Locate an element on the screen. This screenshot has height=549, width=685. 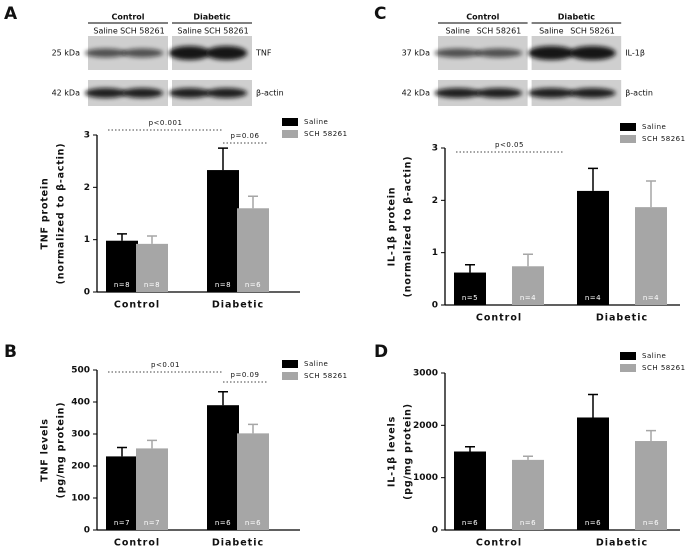
blot-protein-label: β-actin is located at coordinates (639, 93).